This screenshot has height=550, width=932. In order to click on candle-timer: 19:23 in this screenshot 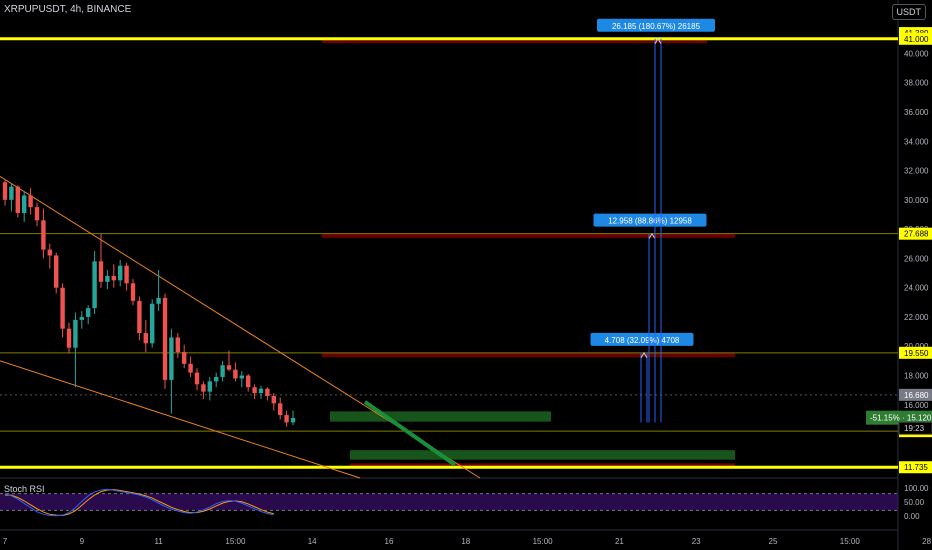, I will do `click(914, 428)`.